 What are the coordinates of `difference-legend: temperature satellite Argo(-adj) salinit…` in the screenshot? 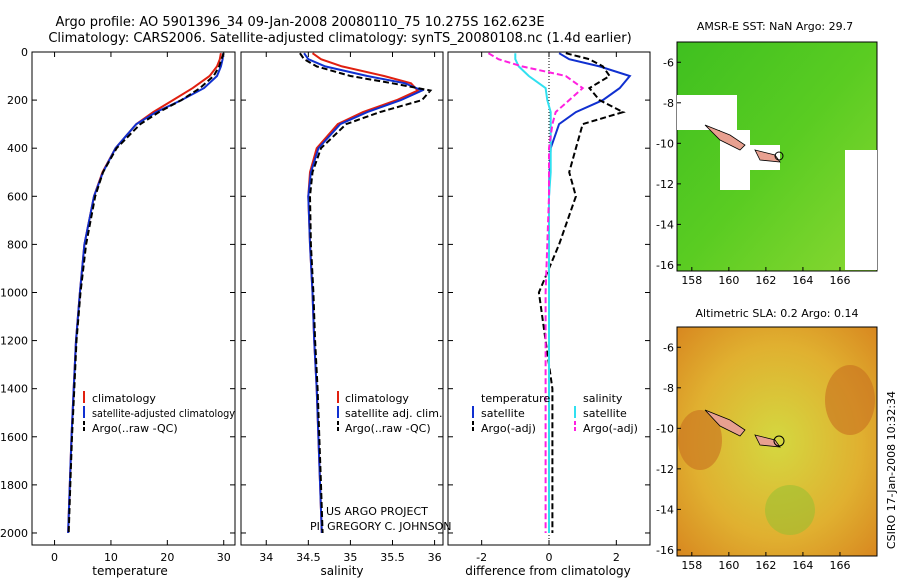 It's located at (555, 413).